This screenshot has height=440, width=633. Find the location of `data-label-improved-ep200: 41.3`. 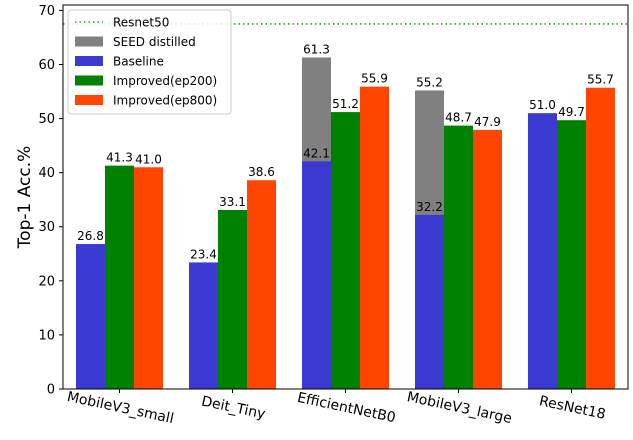

data-label-improved-ep200: 41.3 is located at coordinates (119, 158).